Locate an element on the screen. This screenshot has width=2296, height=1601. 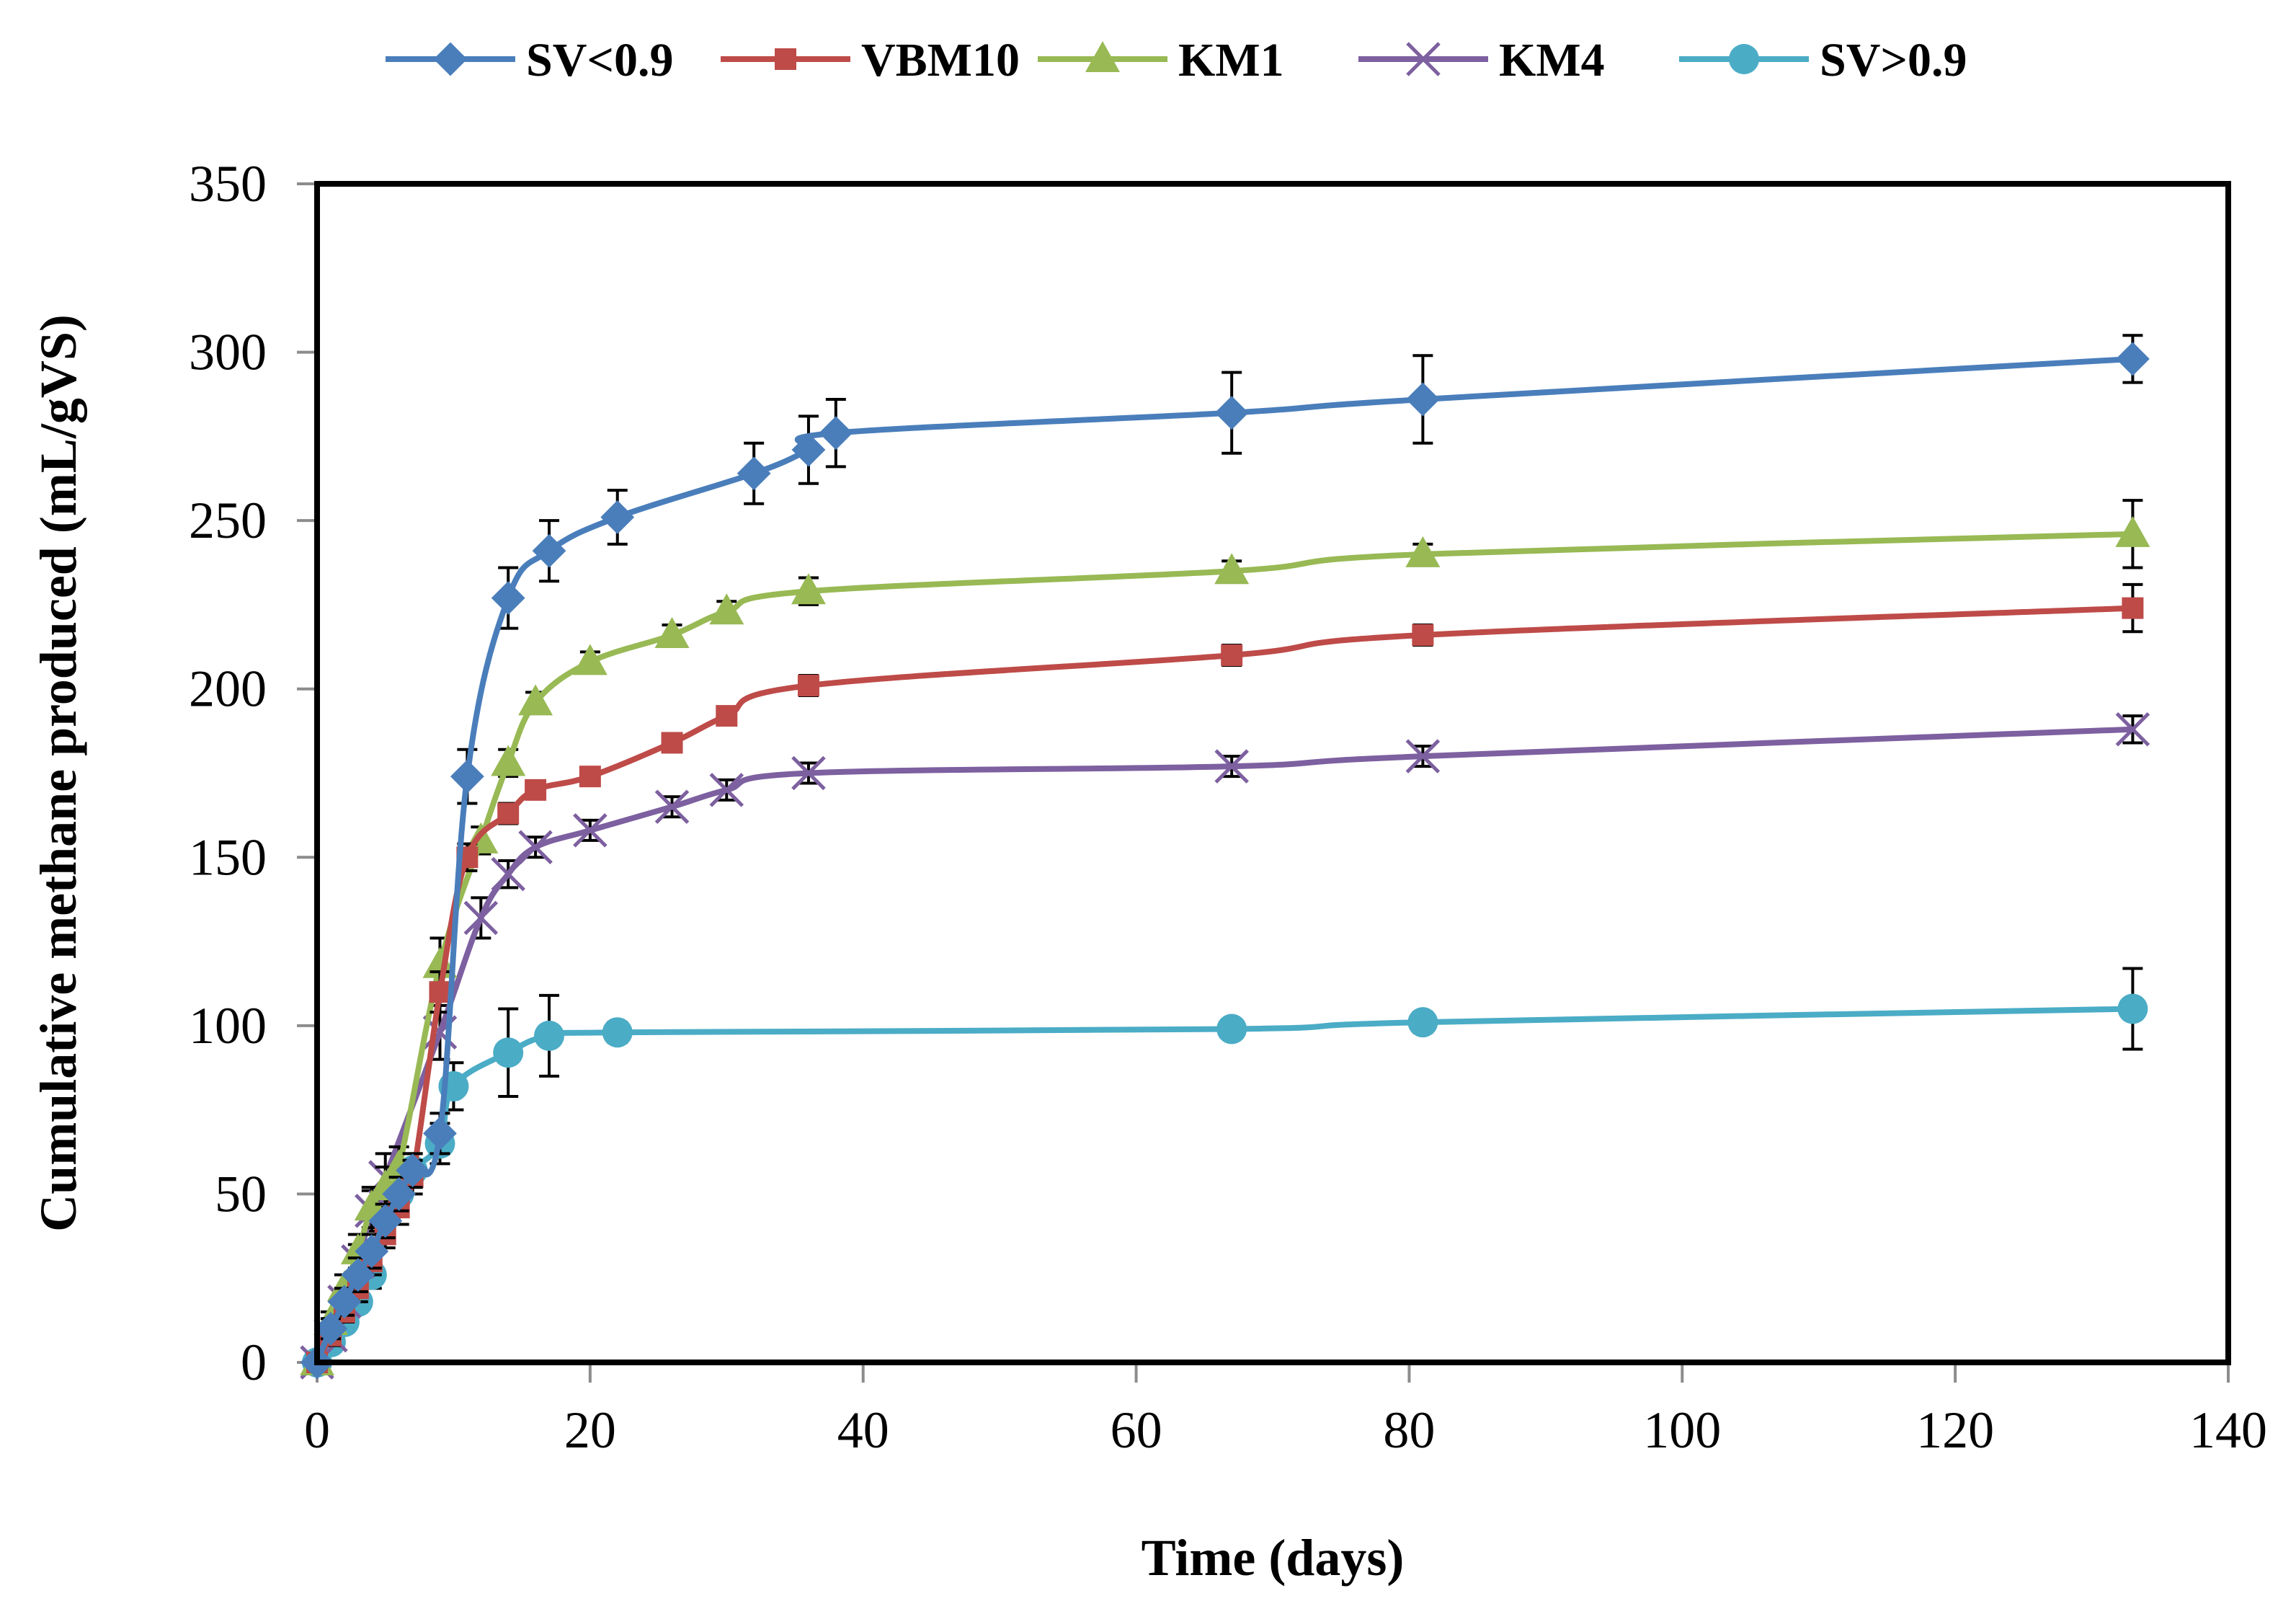
legend: SV<0.9 VBM10 KM1 KM4 SV>0.9 is located at coordinates (1176, 60).